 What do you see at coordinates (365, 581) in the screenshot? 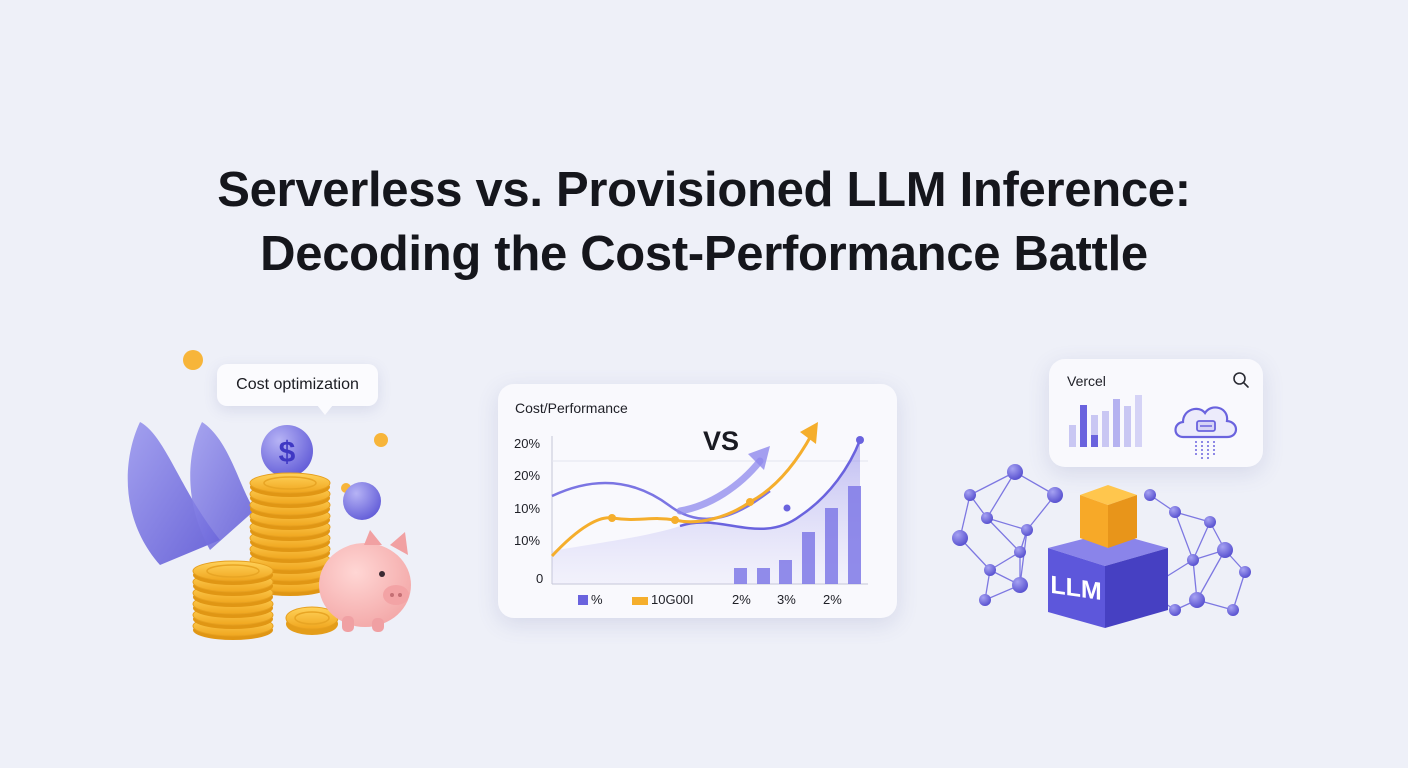
I see `piggy-bank-icon` at bounding box center [365, 581].